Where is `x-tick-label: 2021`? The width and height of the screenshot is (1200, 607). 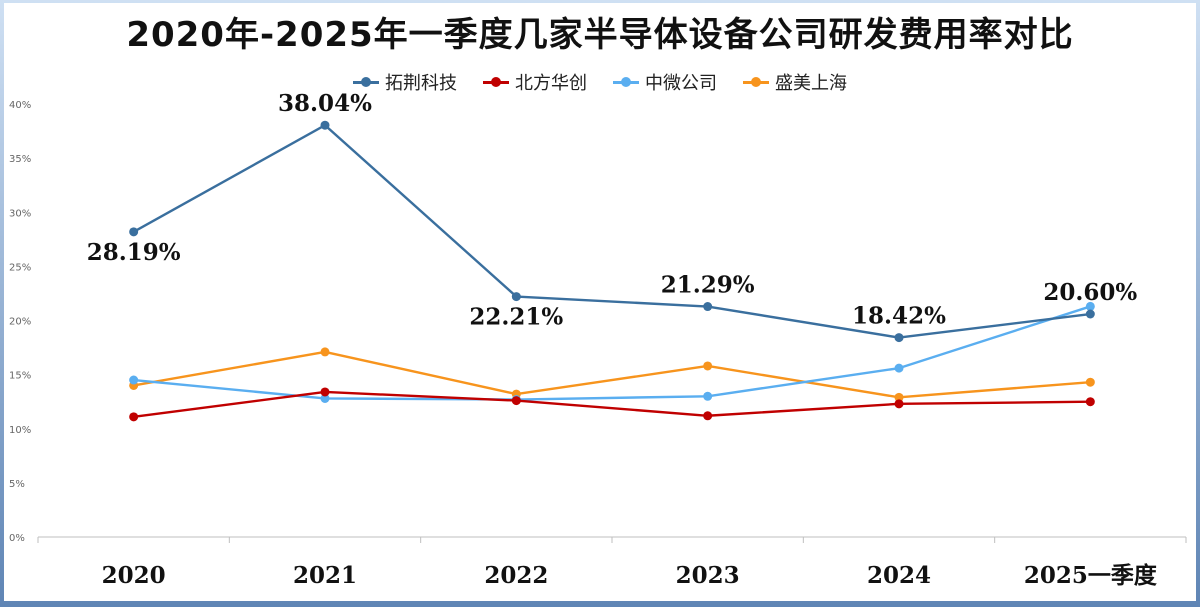 x-tick-label: 2021 is located at coordinates (325, 575).